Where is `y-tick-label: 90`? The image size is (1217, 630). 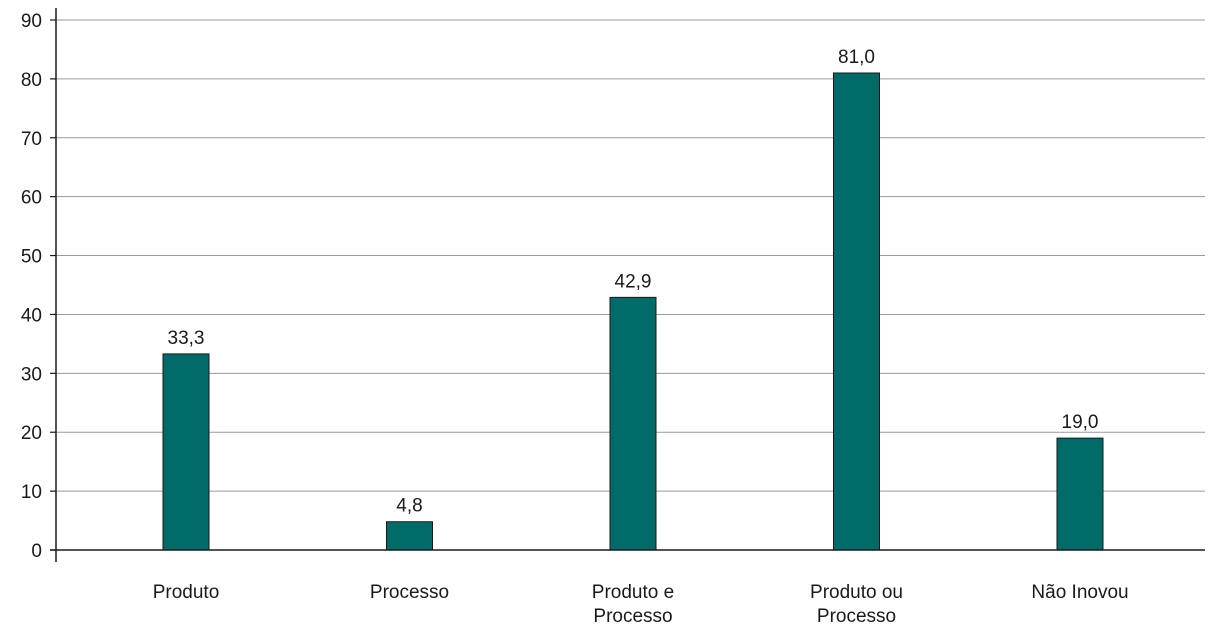 y-tick-label: 90 is located at coordinates (31, 21).